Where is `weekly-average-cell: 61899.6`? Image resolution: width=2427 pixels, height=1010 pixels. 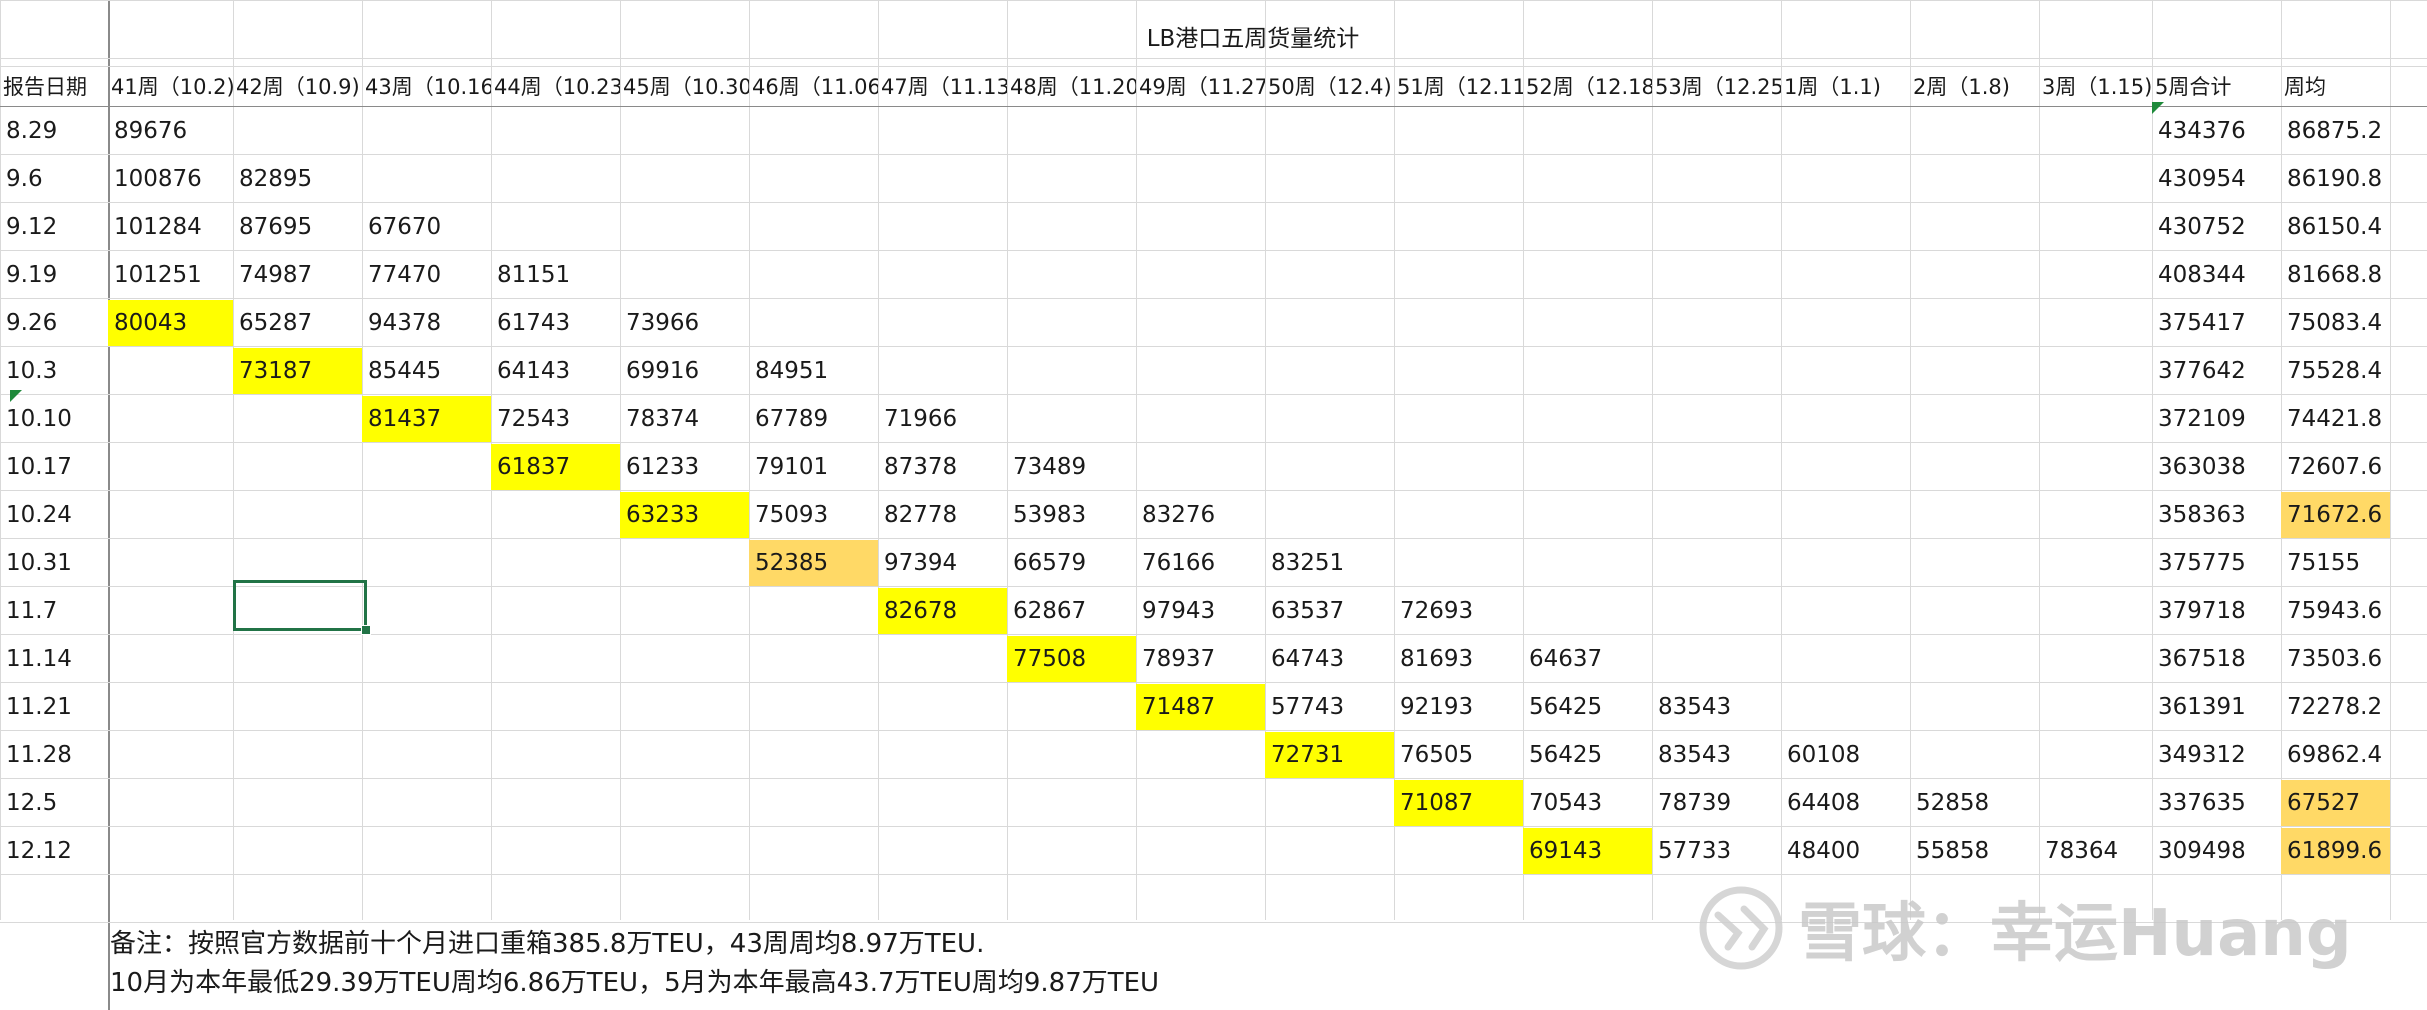 weekly-average-cell: 61899.6 is located at coordinates (2335, 851).